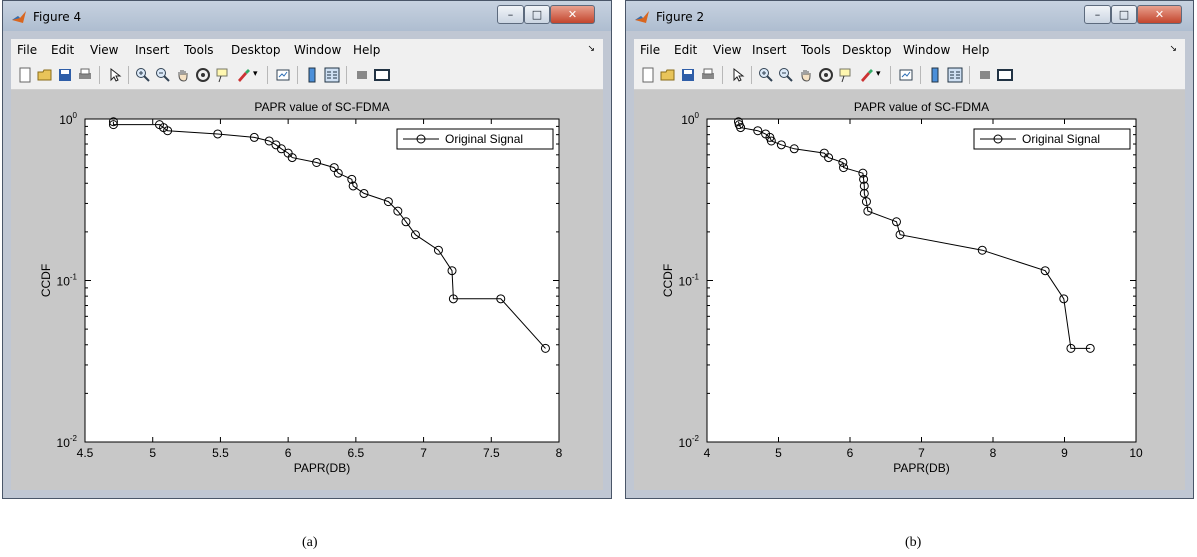  What do you see at coordinates (329, 235) in the screenshot?
I see `series-line` at bounding box center [329, 235].